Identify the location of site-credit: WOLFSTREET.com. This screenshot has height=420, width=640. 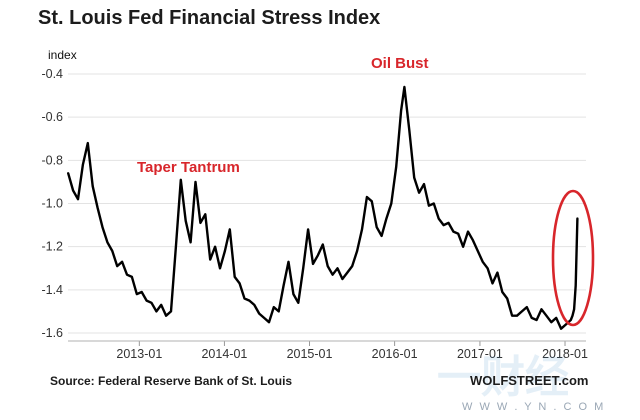
(529, 380).